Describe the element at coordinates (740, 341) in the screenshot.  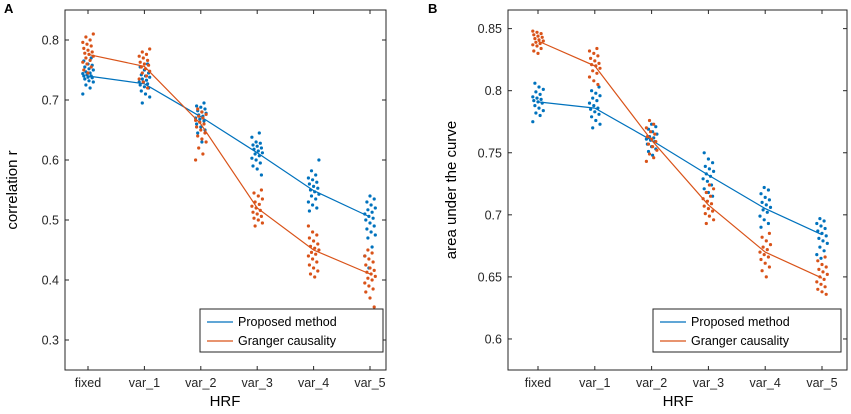
I see `panel-b-legend-granger-label: Granger causality` at that location.